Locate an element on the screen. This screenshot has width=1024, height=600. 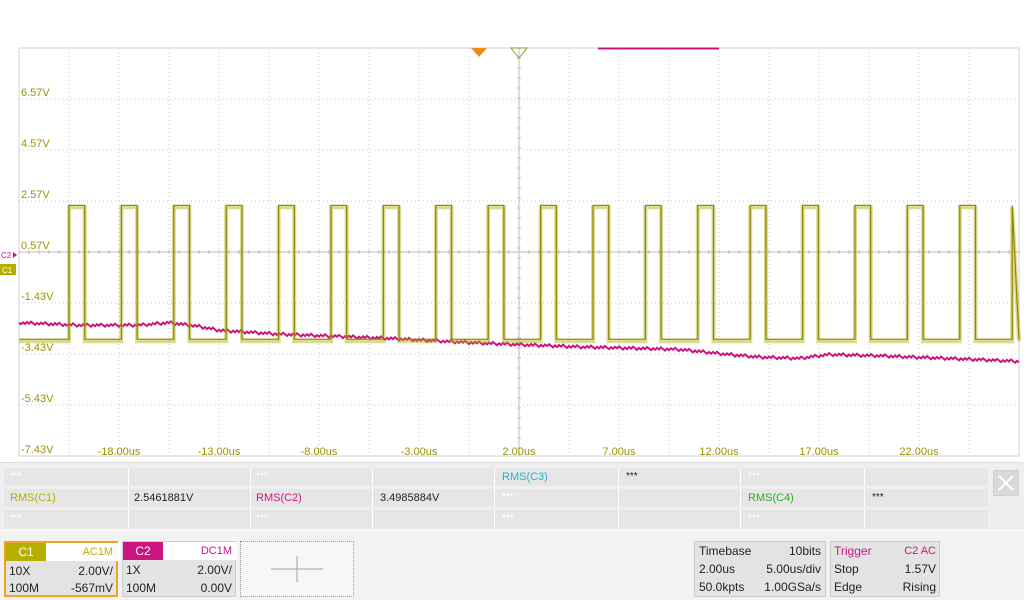
memory-depth: 50.0kpts is located at coordinates (722, 587).